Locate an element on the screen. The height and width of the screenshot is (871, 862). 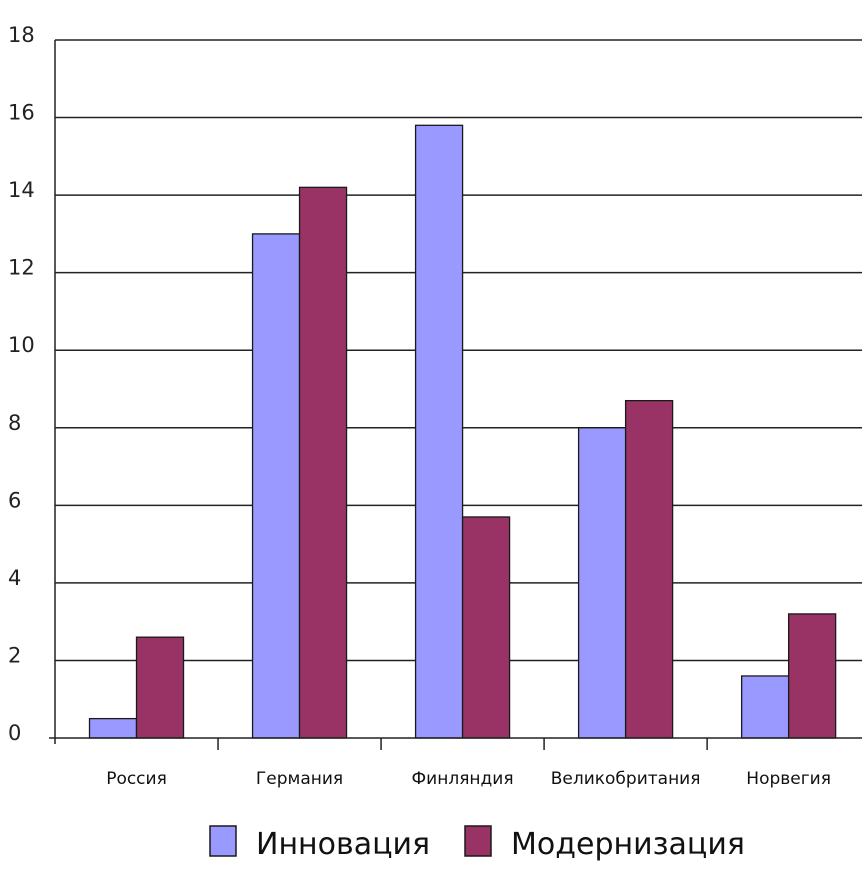
y-tick-labels: 0 2 4 6 8 10 12 14 16 18 is located at coordinates (21, 384).